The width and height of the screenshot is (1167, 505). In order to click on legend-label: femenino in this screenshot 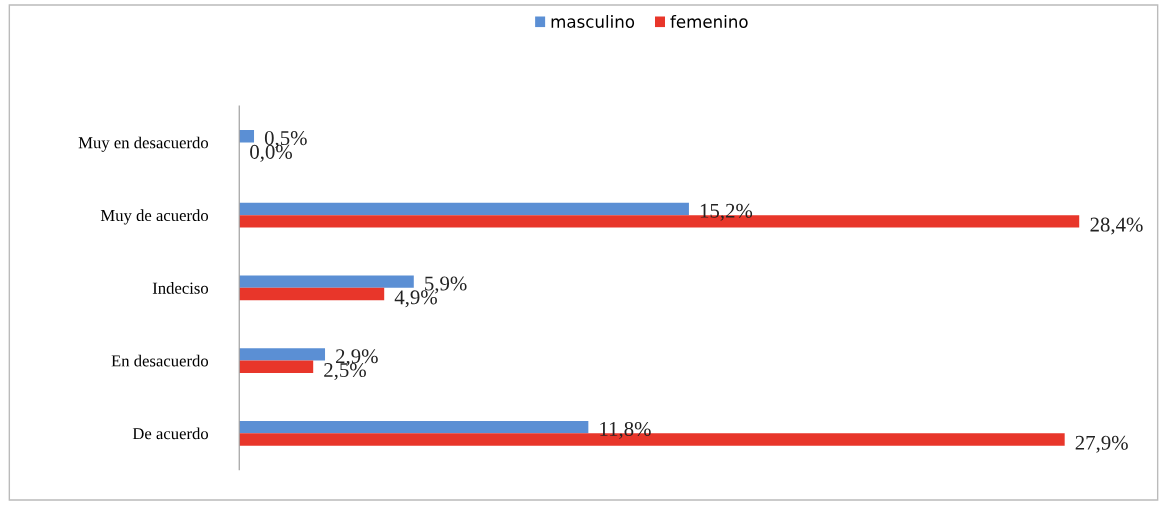, I will do `click(709, 21)`.